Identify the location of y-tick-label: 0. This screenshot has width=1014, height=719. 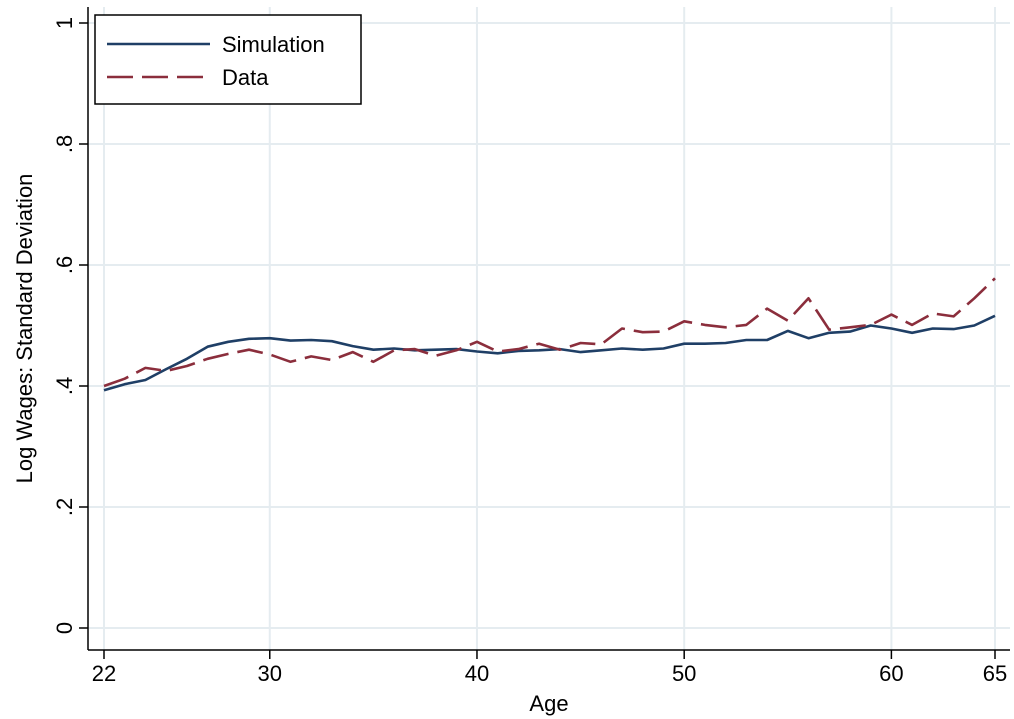
(64, 628).